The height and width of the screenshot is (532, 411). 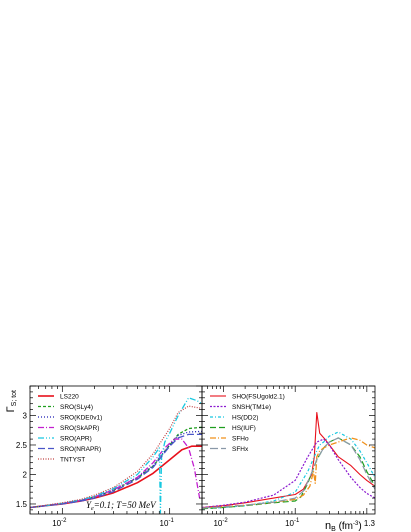 What do you see at coordinates (25, 474) in the screenshot?
I see `y-tick-label: 2` at bounding box center [25, 474].